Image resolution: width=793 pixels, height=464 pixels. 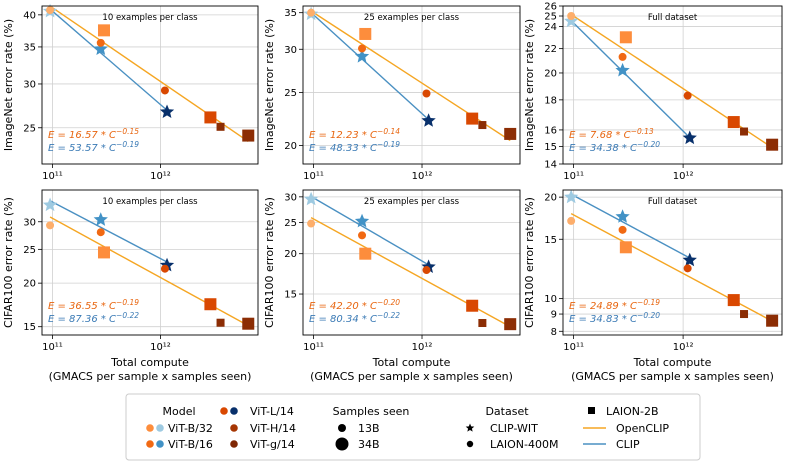 What do you see at coordinates (550, 27) in the screenshot?
I see `y-tick-label: 24` at bounding box center [550, 27].